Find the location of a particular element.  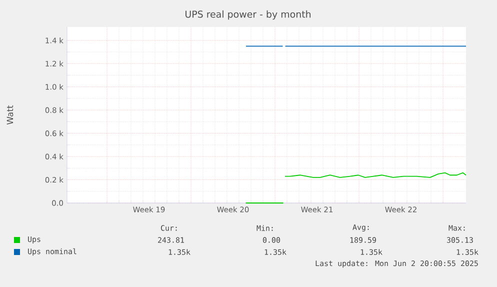

chart-title: UPS real power - by month is located at coordinates (248, 15).